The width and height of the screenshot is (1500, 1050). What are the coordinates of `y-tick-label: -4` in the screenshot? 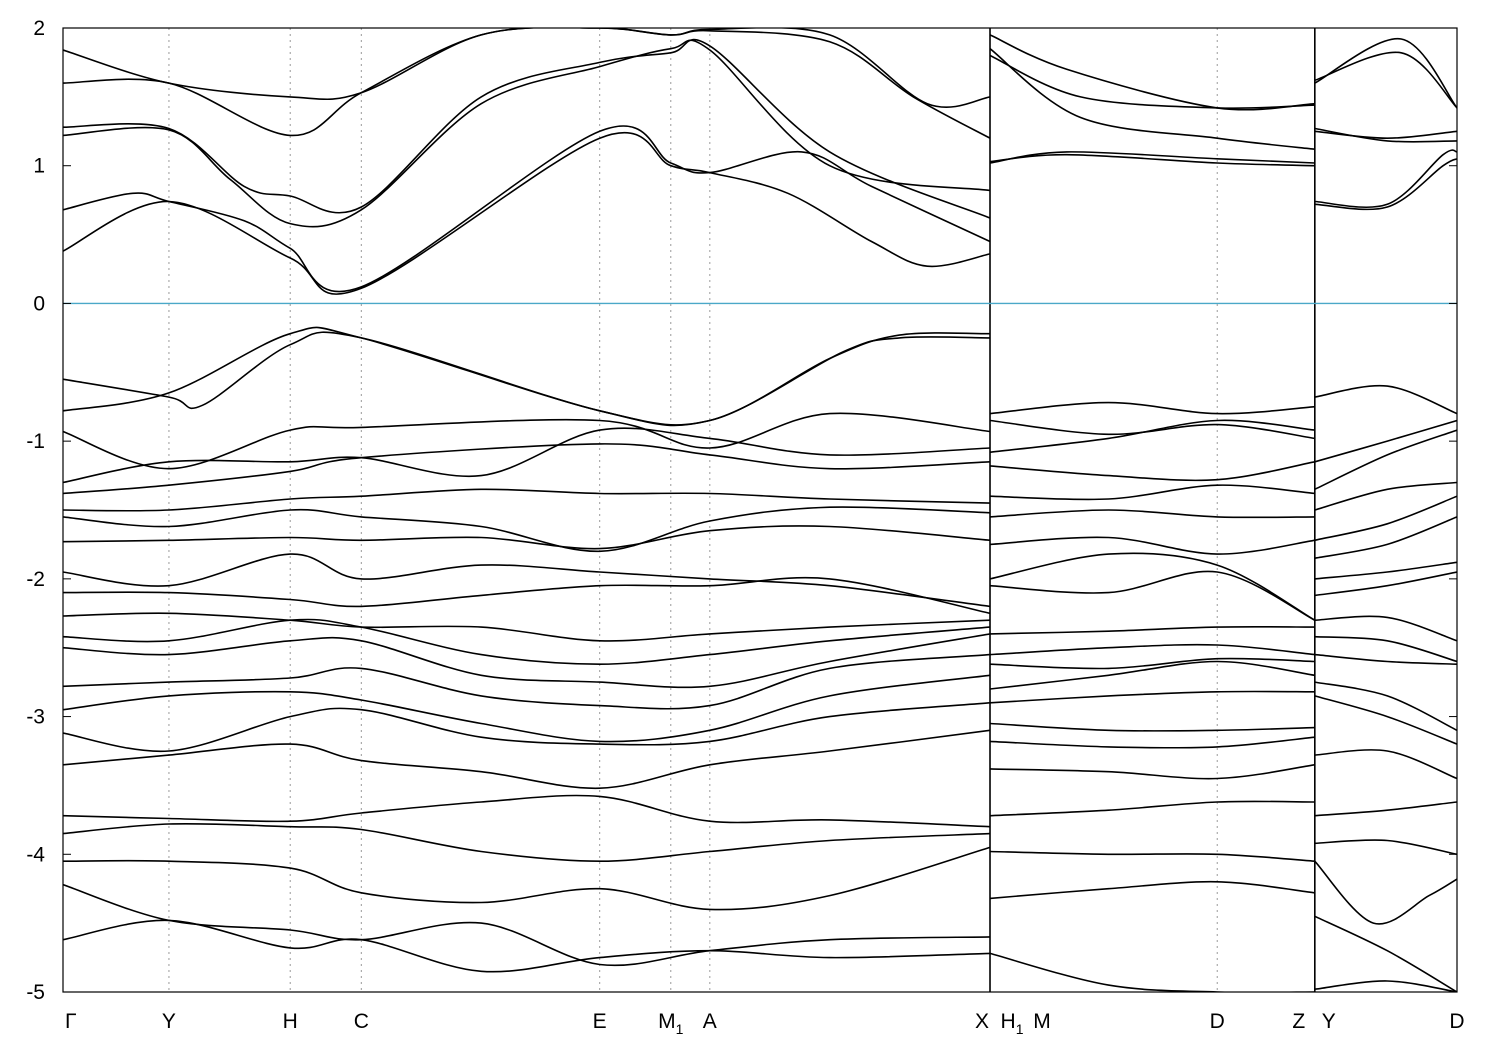 It's located at (35, 854).